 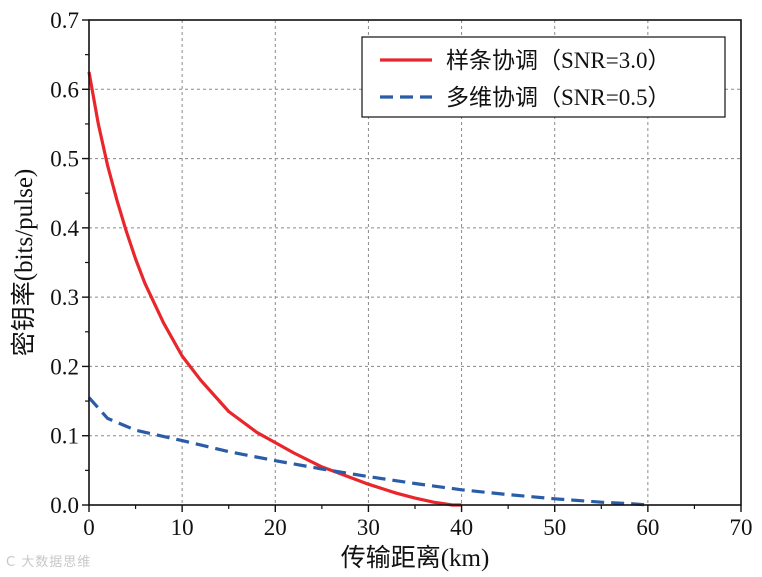 I want to click on y-tick-label: 0.4, so click(x=64, y=228).